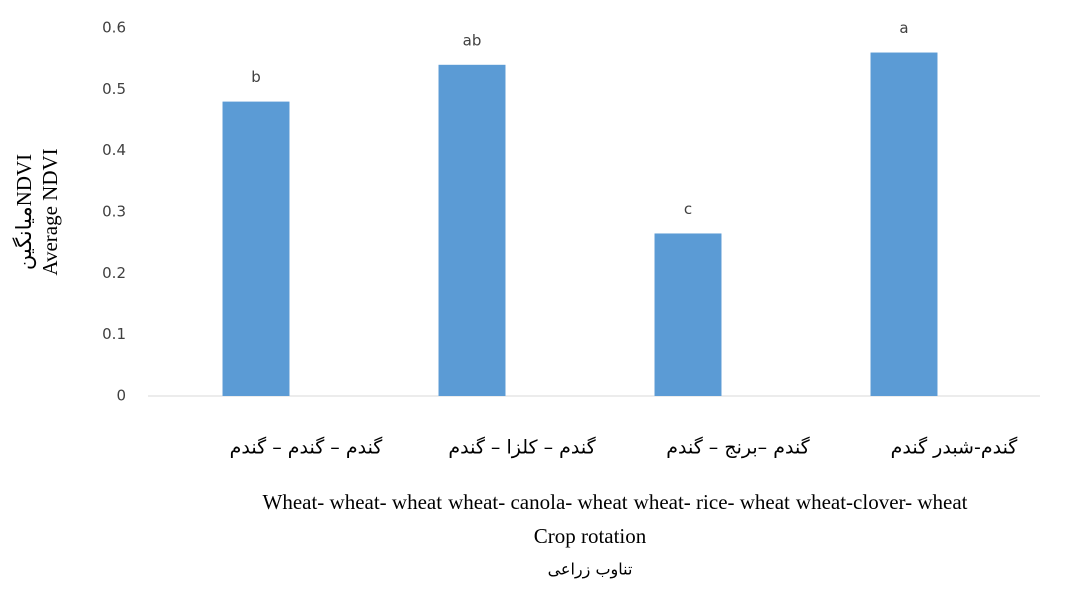 The width and height of the screenshot is (1090, 590). What do you see at coordinates (522, 447) in the screenshot?
I see `x-tick-label: گندم – کلزا – گندم` at bounding box center [522, 447].